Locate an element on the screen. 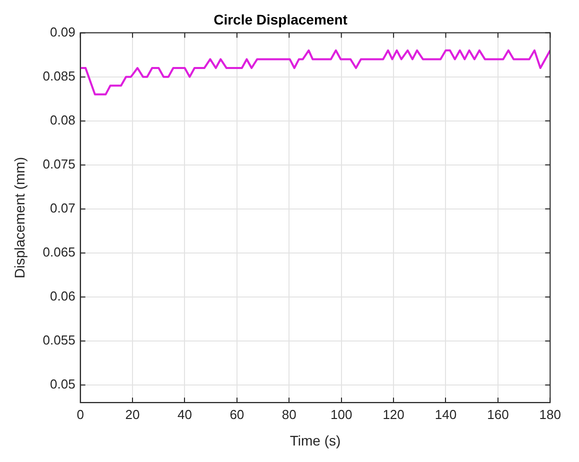  y-tick-label: 0.085 is located at coordinates (59, 76).